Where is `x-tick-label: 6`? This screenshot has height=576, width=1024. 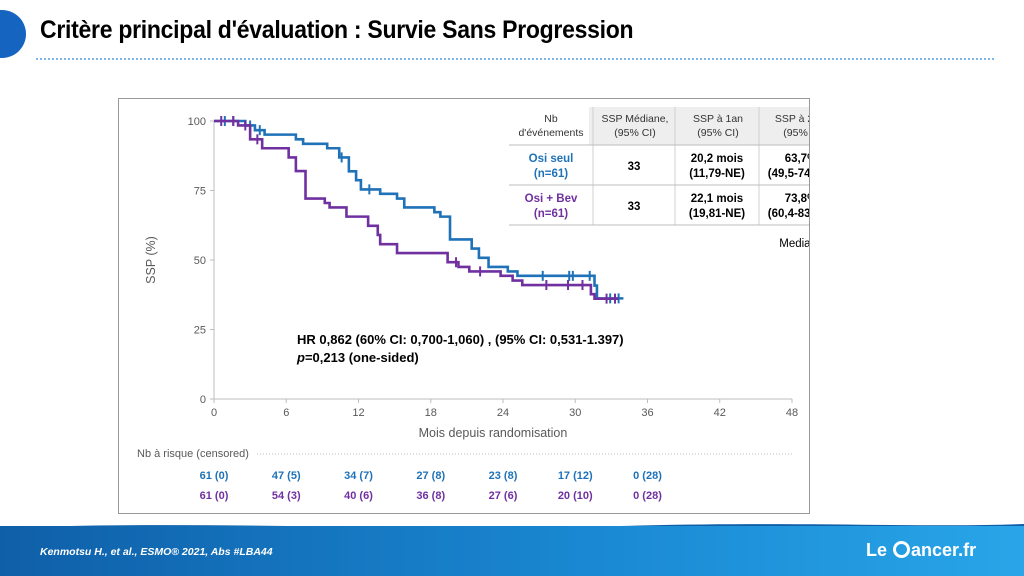 x-tick-label: 6 is located at coordinates (286, 413).